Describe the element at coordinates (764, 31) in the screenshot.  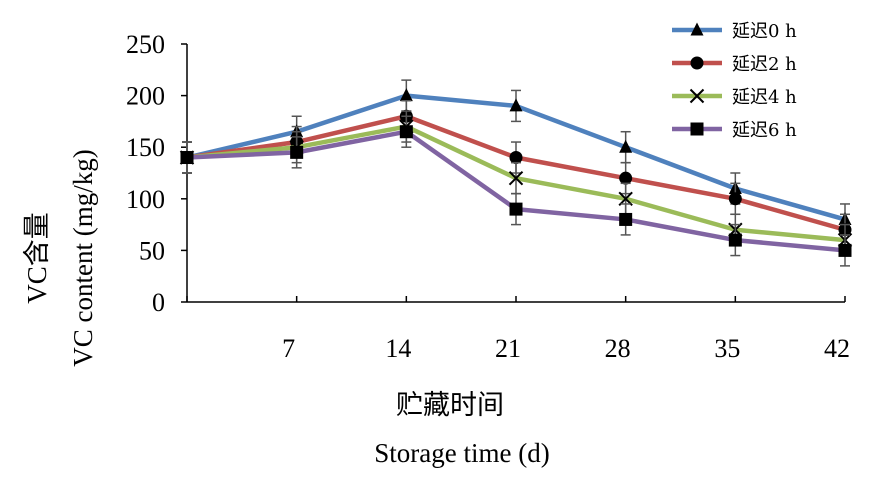
I see `legend-label: 延迟0 h` at that location.